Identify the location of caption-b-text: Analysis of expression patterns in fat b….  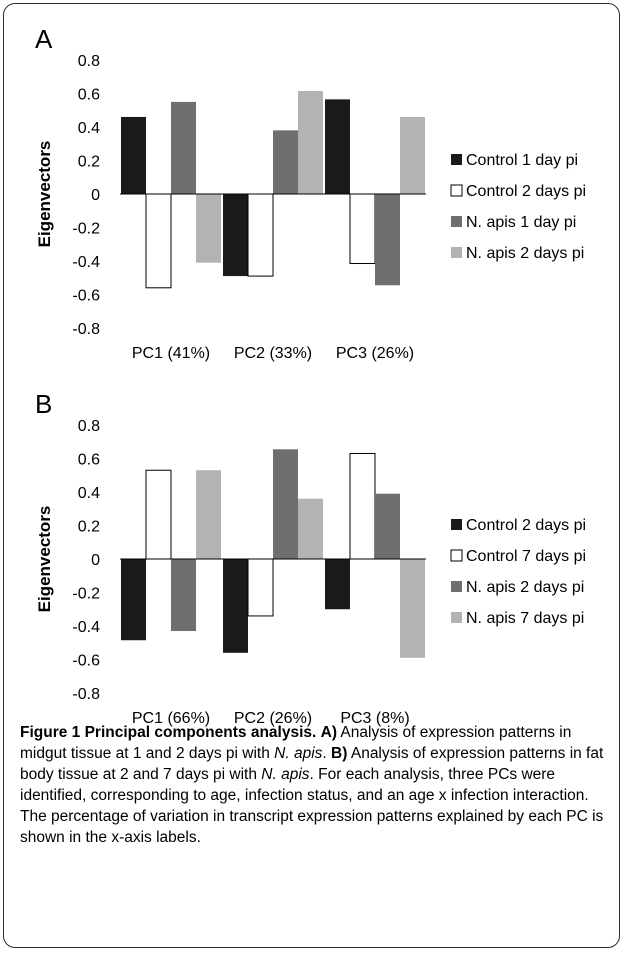
(312, 764).